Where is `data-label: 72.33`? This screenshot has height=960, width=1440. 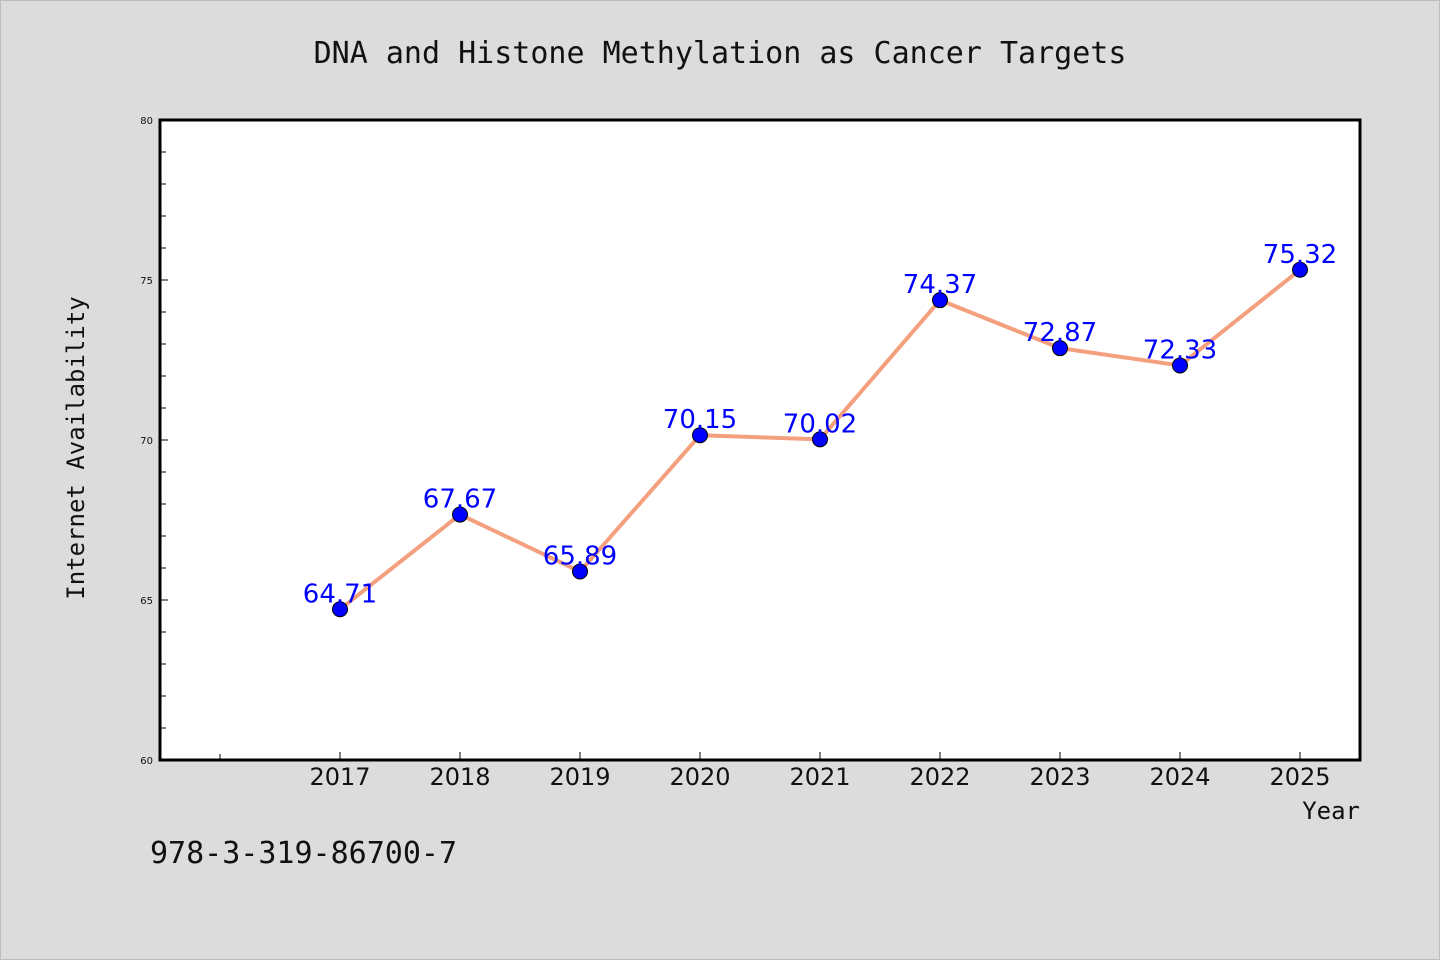 data-label: 72.33 is located at coordinates (1180, 350).